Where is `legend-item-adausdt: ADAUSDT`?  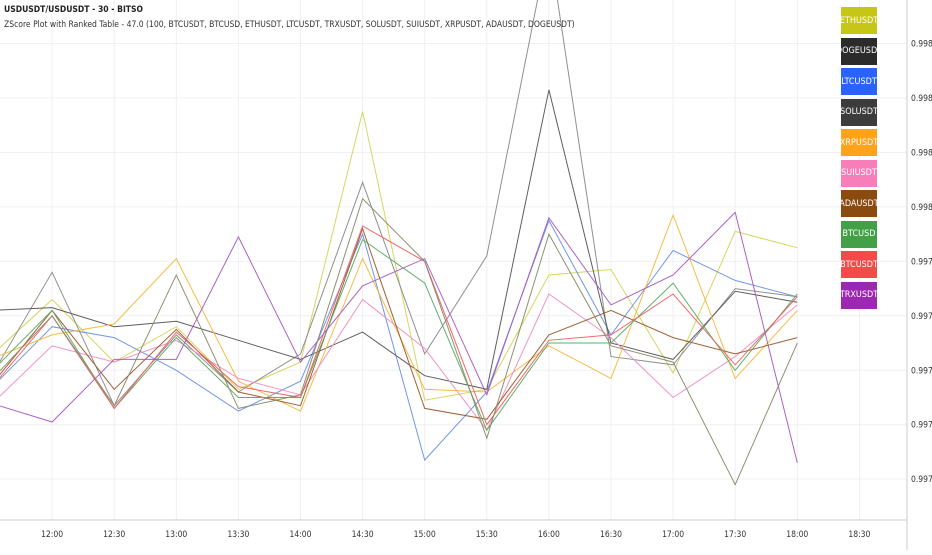
legend-item-adausdt: ADAUSDT is located at coordinates (859, 203).